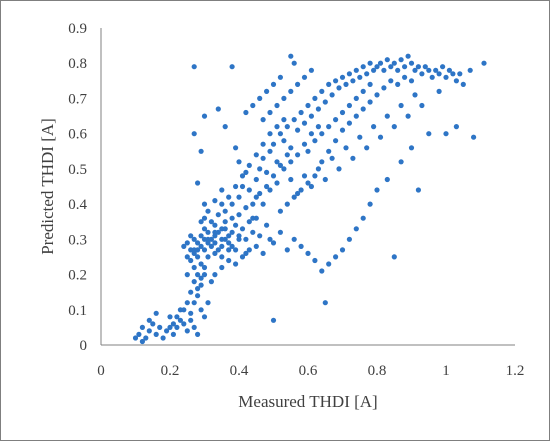 The width and height of the screenshot is (550, 441). I want to click on y-tick-label: 0.8, so click(77, 64).